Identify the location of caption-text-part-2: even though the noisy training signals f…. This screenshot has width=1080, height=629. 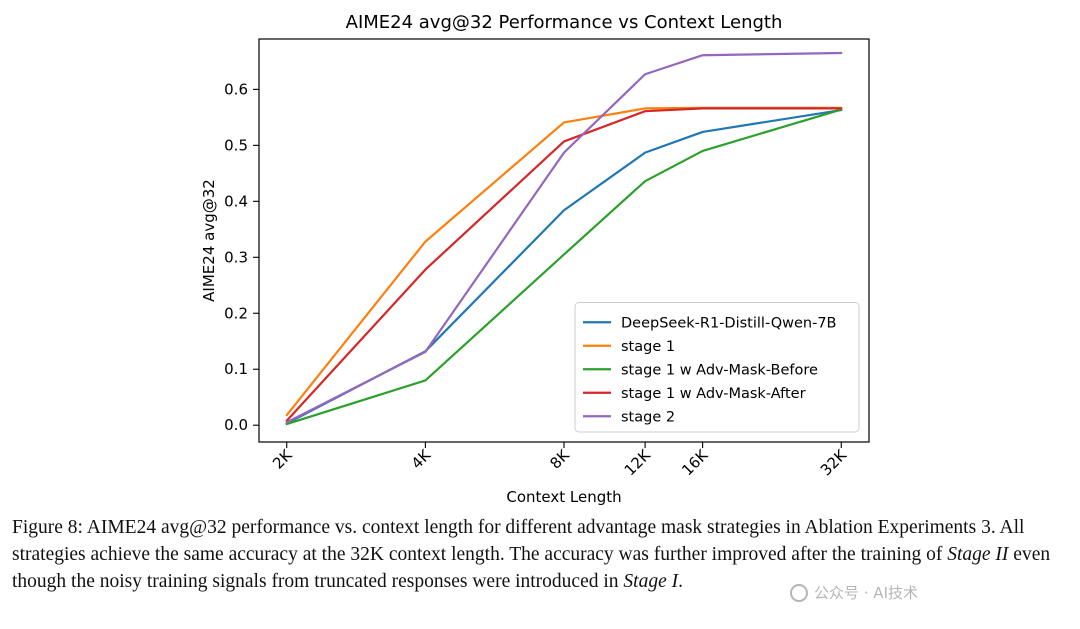
(531, 568).